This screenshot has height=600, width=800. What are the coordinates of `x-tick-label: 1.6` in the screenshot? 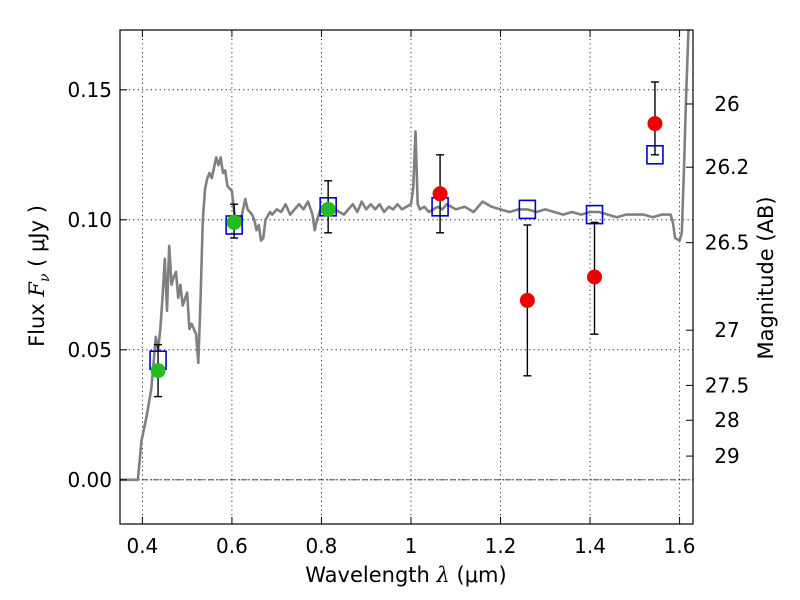 It's located at (680, 546).